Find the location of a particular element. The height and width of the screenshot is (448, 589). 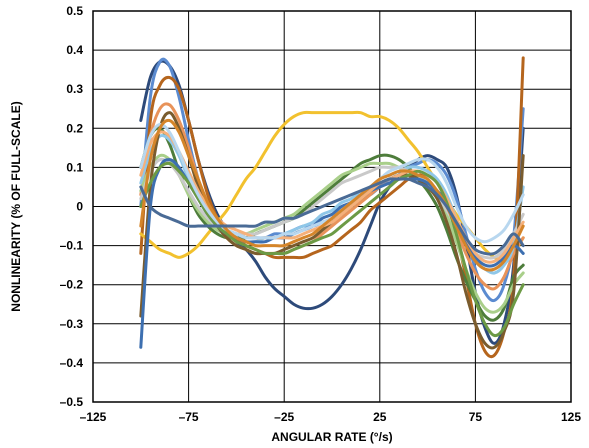

y-tick-label: –0.2 is located at coordinates (72, 285).